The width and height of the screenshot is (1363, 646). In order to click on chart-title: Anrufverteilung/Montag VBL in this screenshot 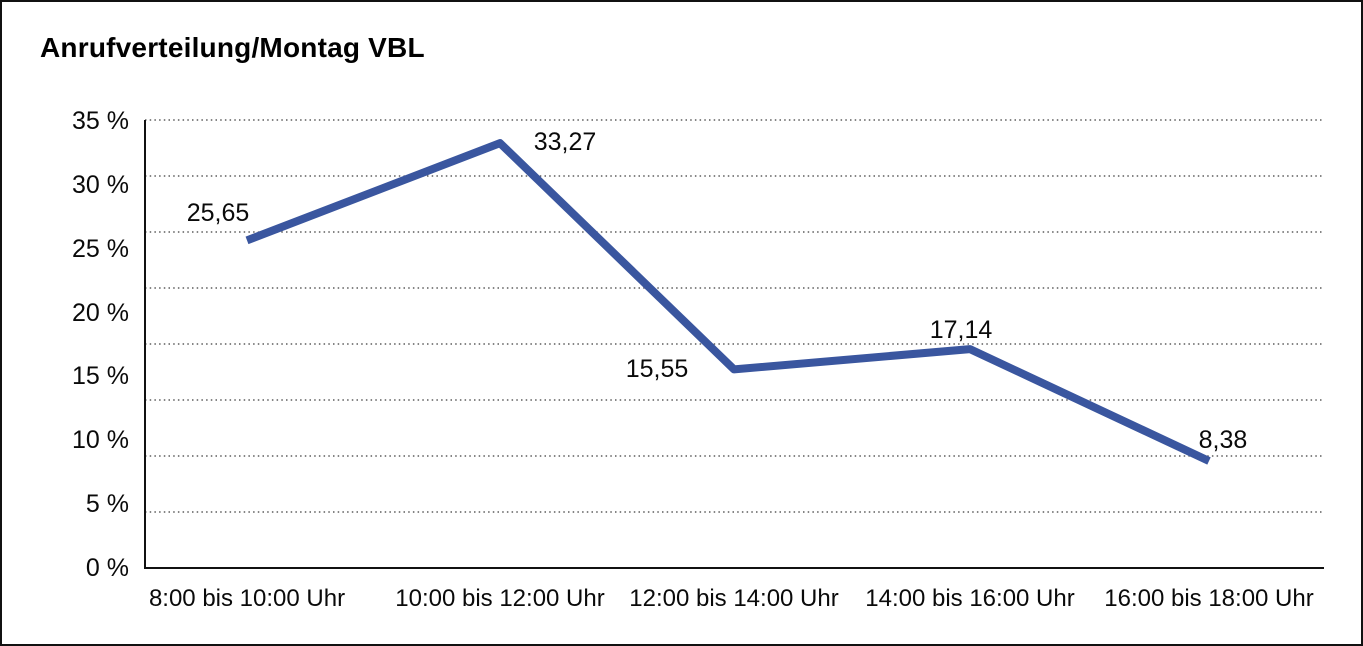, I will do `click(232, 47)`.